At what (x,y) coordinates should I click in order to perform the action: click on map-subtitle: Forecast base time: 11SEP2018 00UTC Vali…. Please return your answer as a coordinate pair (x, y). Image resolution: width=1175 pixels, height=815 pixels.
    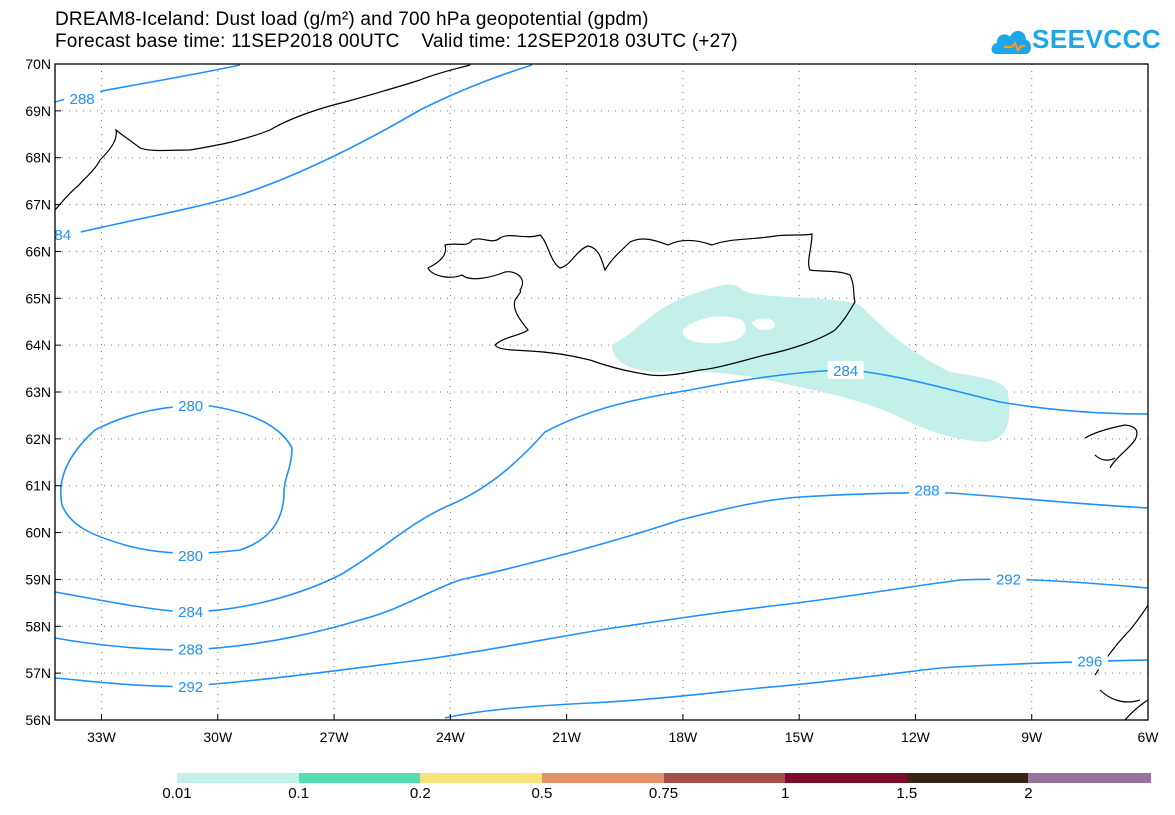
    Looking at the image, I should click on (396, 41).